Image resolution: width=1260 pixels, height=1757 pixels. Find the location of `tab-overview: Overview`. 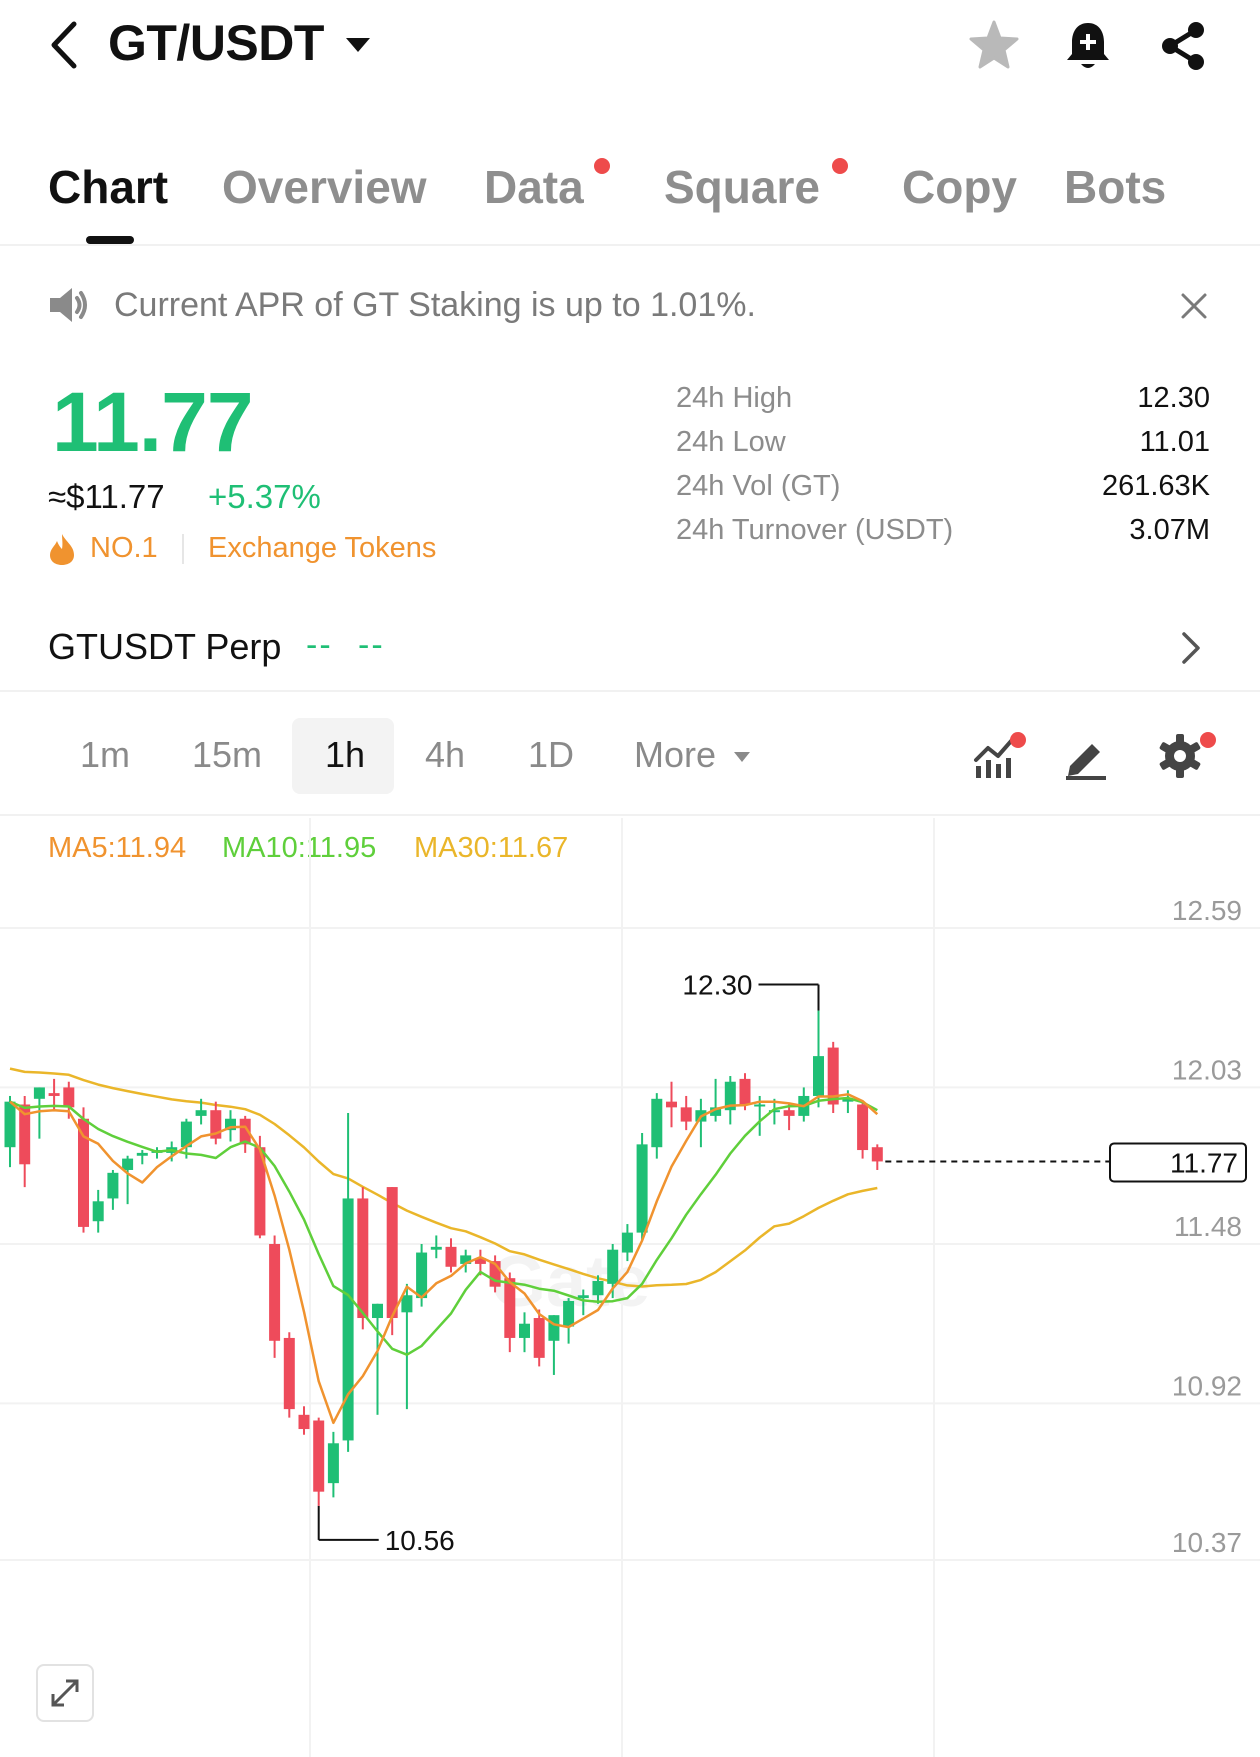

tab-overview: Overview is located at coordinates (324, 187).